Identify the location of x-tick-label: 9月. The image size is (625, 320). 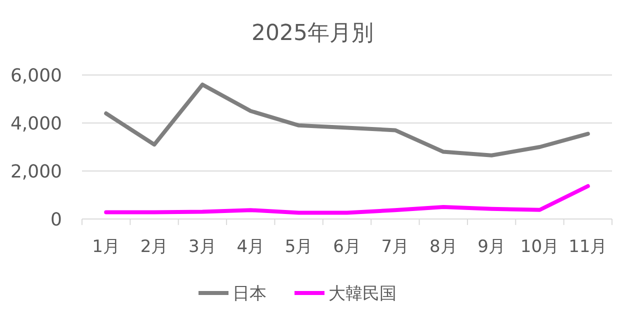
(492, 247).